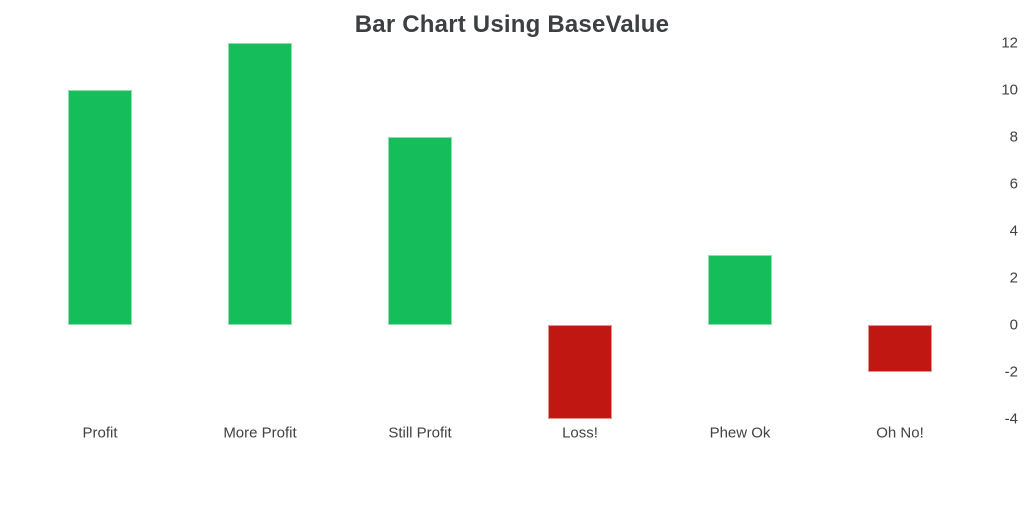 This screenshot has height=512, width=1024. What do you see at coordinates (740, 289) in the screenshot?
I see `bar-phew-ok` at bounding box center [740, 289].